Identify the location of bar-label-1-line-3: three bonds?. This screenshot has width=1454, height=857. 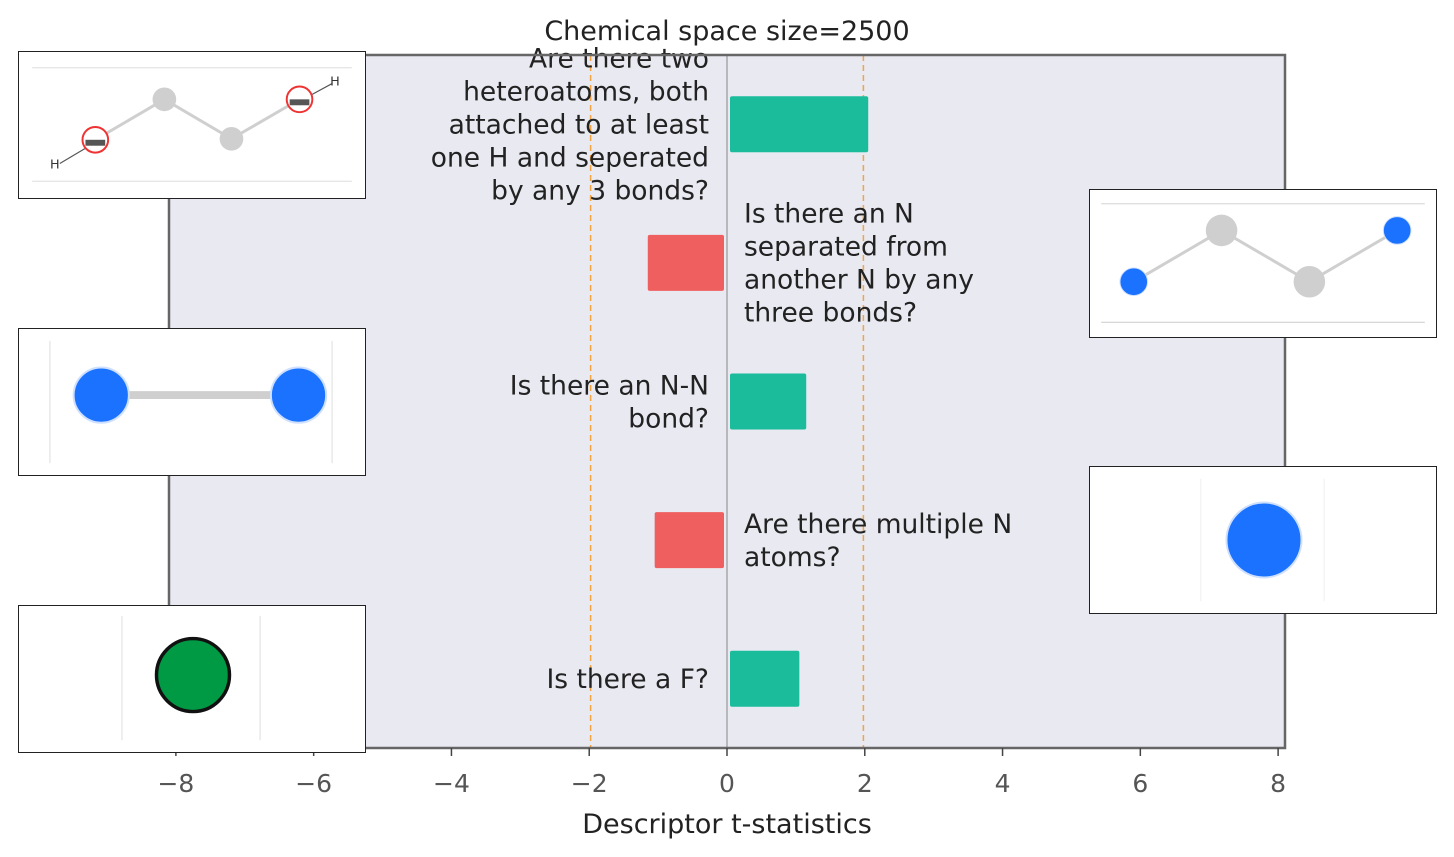
(830, 313).